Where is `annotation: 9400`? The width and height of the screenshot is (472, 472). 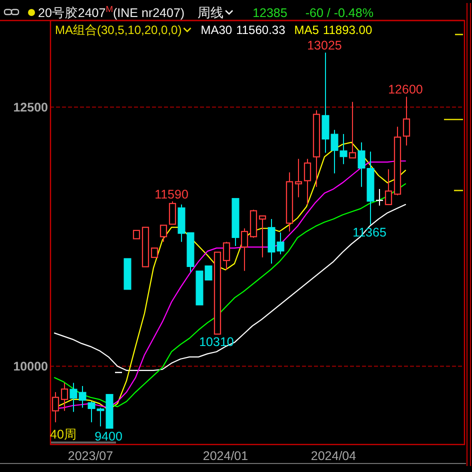
annotation: 9400 is located at coordinates (108, 436).